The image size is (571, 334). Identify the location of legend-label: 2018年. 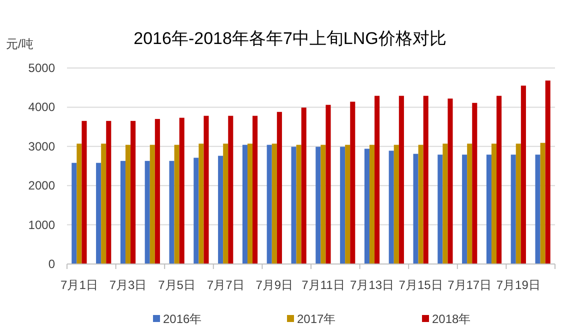
(451, 319).